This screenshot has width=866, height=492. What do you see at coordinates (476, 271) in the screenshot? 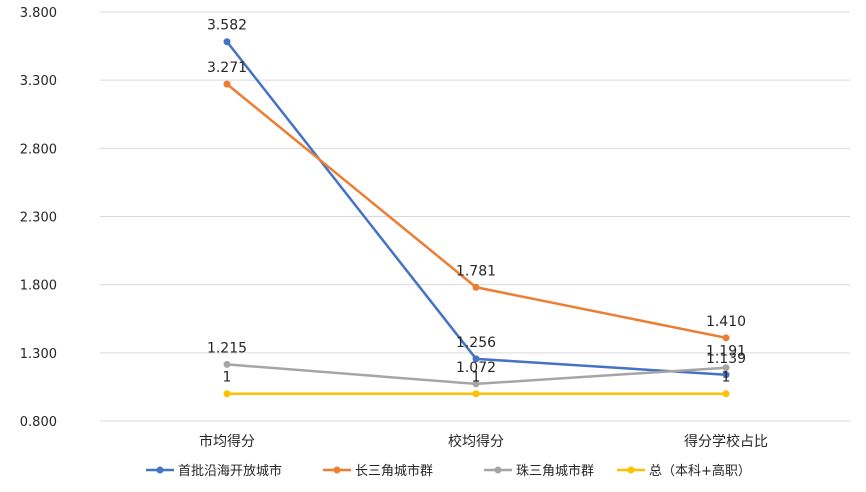
I see `data-label: 1.781` at bounding box center [476, 271].